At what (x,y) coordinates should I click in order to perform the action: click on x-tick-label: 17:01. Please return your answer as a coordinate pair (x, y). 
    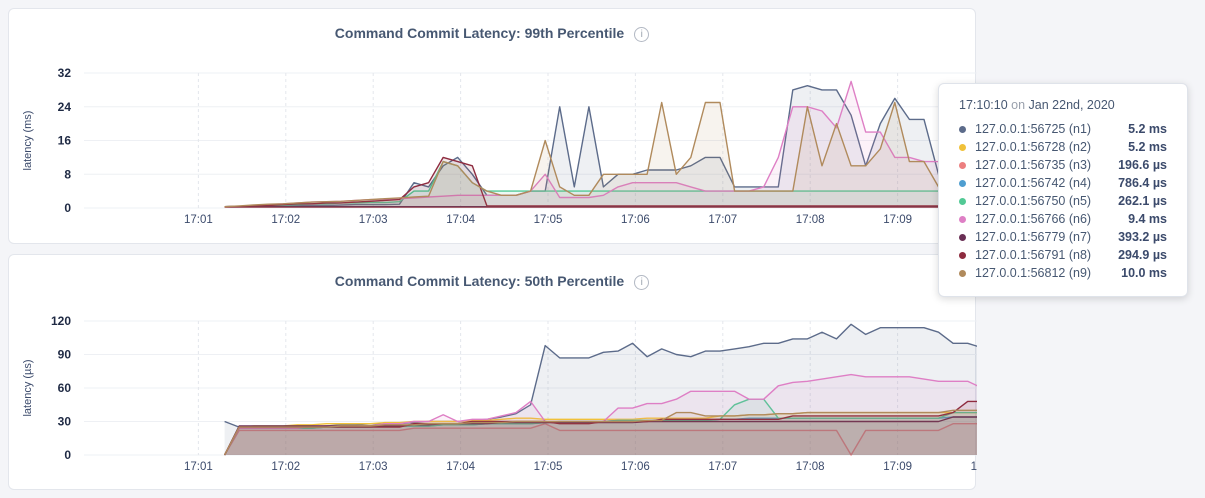
    Looking at the image, I should click on (198, 220).